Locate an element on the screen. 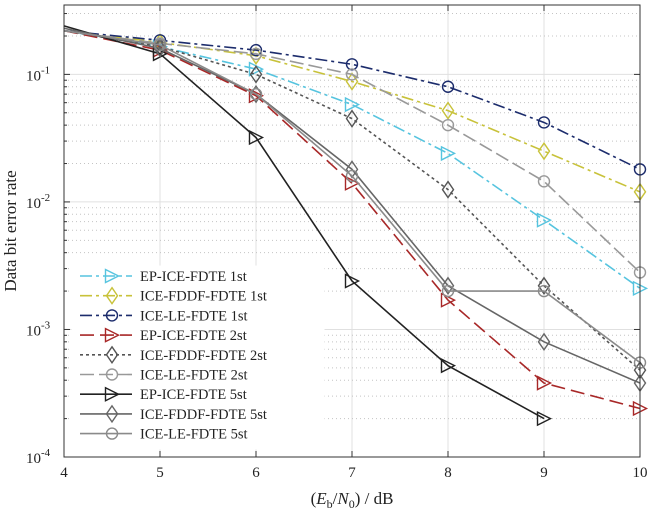 The width and height of the screenshot is (650, 516). y-tick-label: 10⁻⁴ is located at coordinates (38, 457).